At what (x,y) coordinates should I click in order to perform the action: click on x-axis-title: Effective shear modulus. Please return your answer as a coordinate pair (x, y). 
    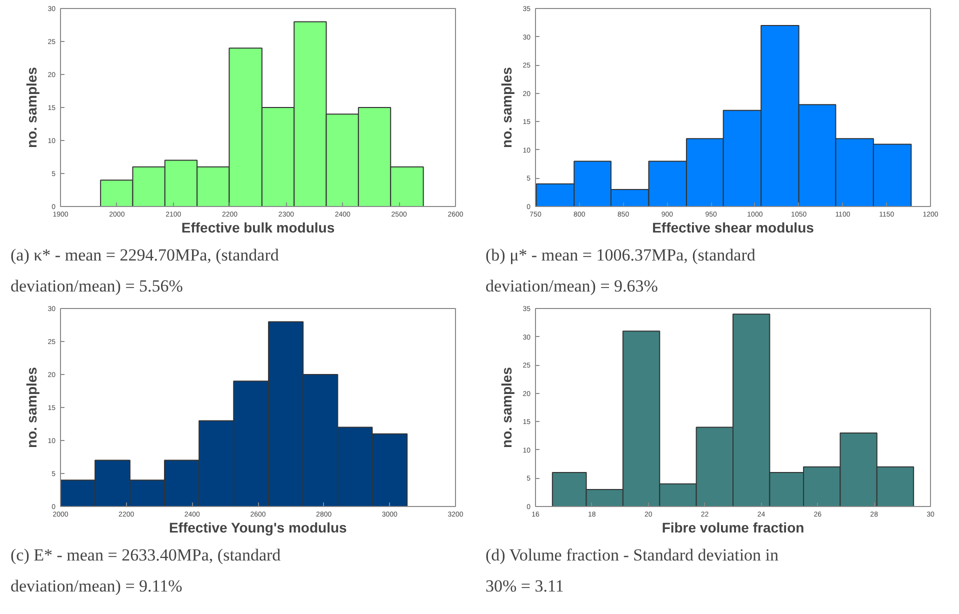
    Looking at the image, I should click on (733, 228).